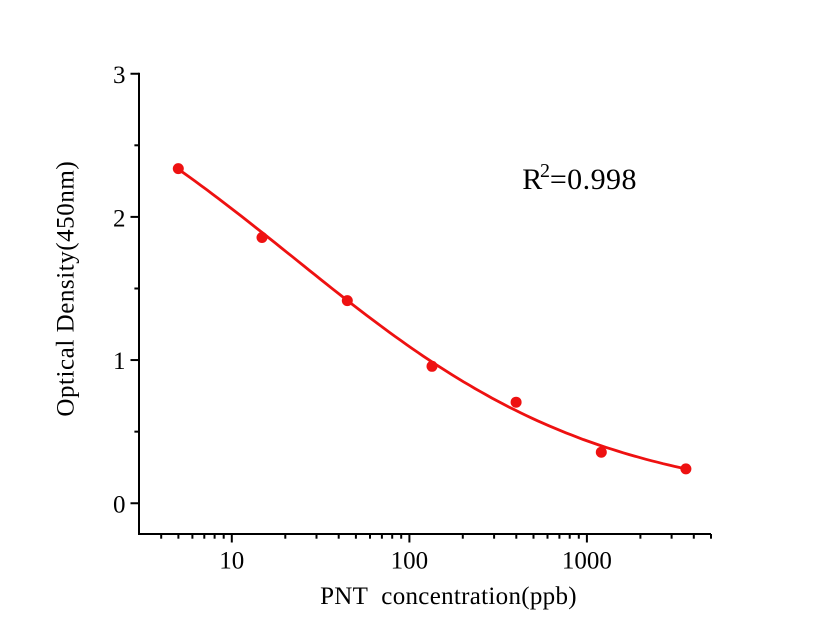 The height and width of the screenshot is (640, 816). What do you see at coordinates (119, 218) in the screenshot?
I see `svg-text: 2` at bounding box center [119, 218].